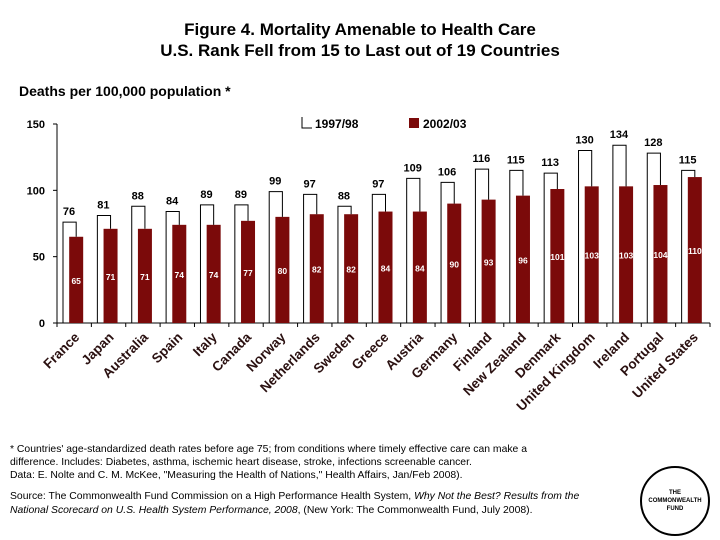  Describe the element at coordinates (675, 493) in the screenshot. I see `logo-text: THE` at that location.